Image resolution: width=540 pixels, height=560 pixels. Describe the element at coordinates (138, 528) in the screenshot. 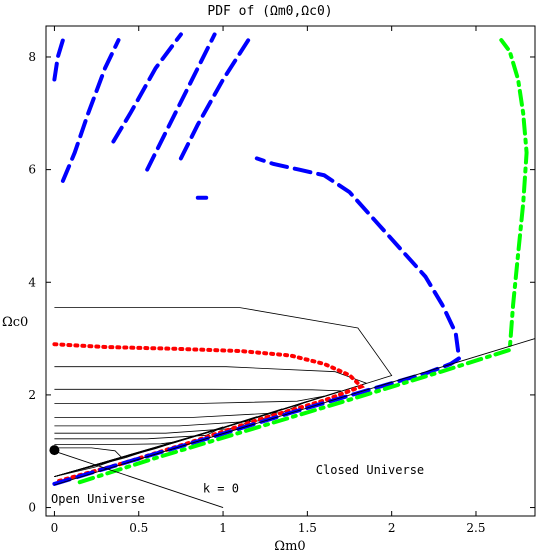

I see `x-tick-label: 0.5` at that location.